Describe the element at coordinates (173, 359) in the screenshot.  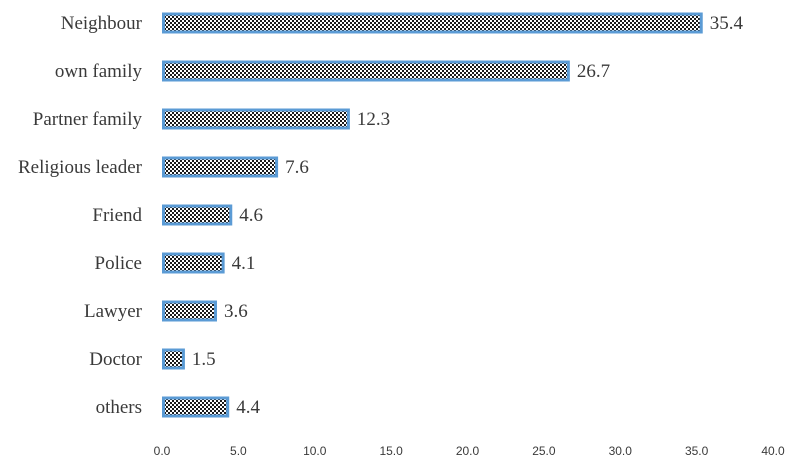
I see `bar-doctor` at that location.